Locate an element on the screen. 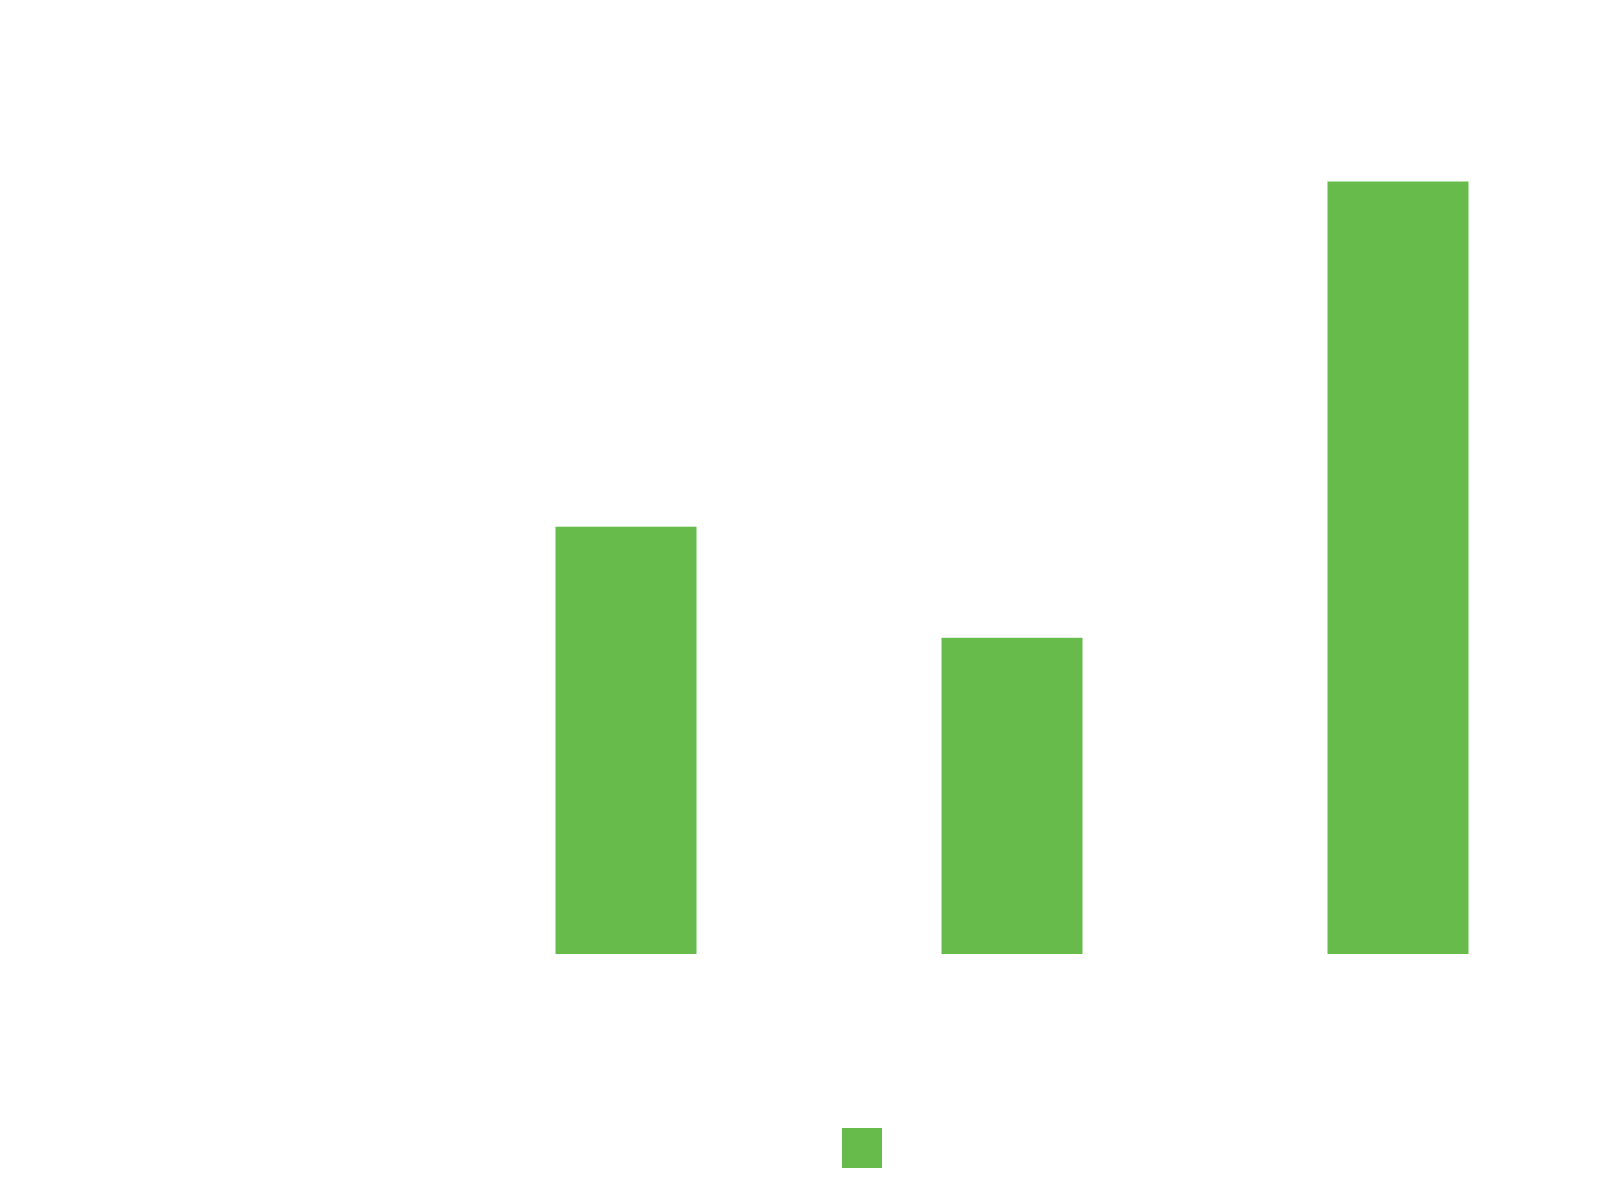  legend-swatch is located at coordinates (862, 1148).